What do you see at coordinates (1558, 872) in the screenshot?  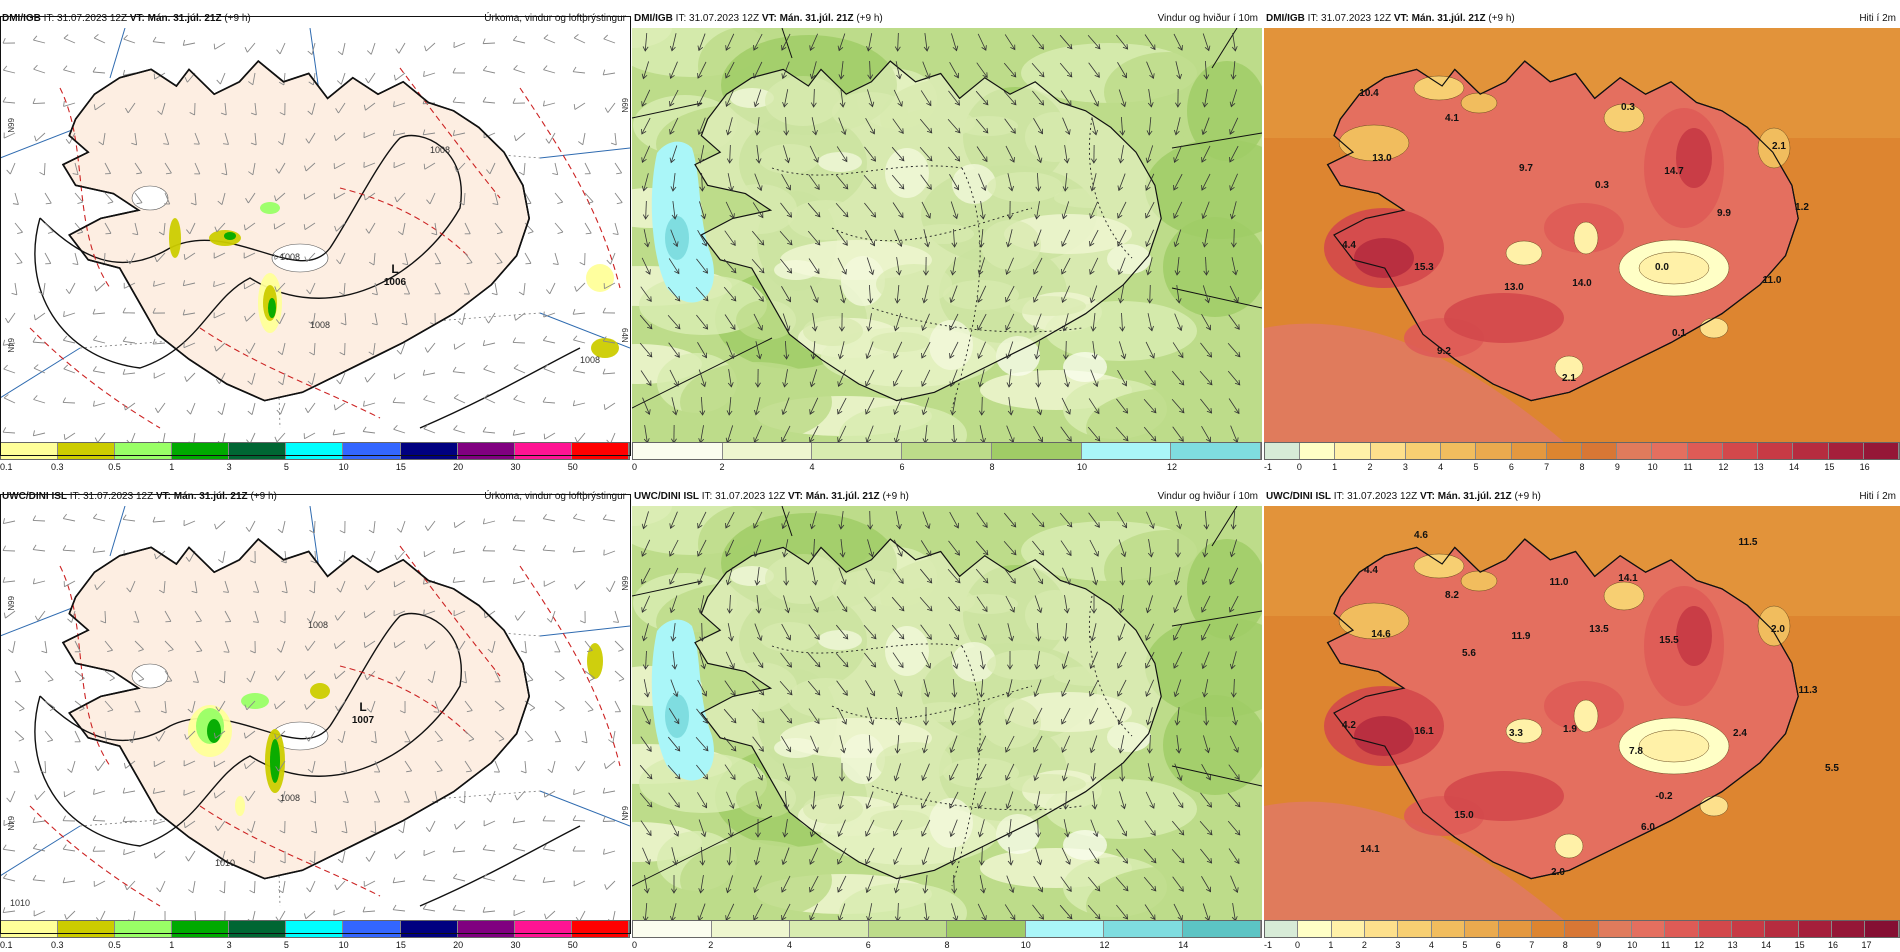 I see `temperature-value-label: 2.0` at bounding box center [1558, 872].